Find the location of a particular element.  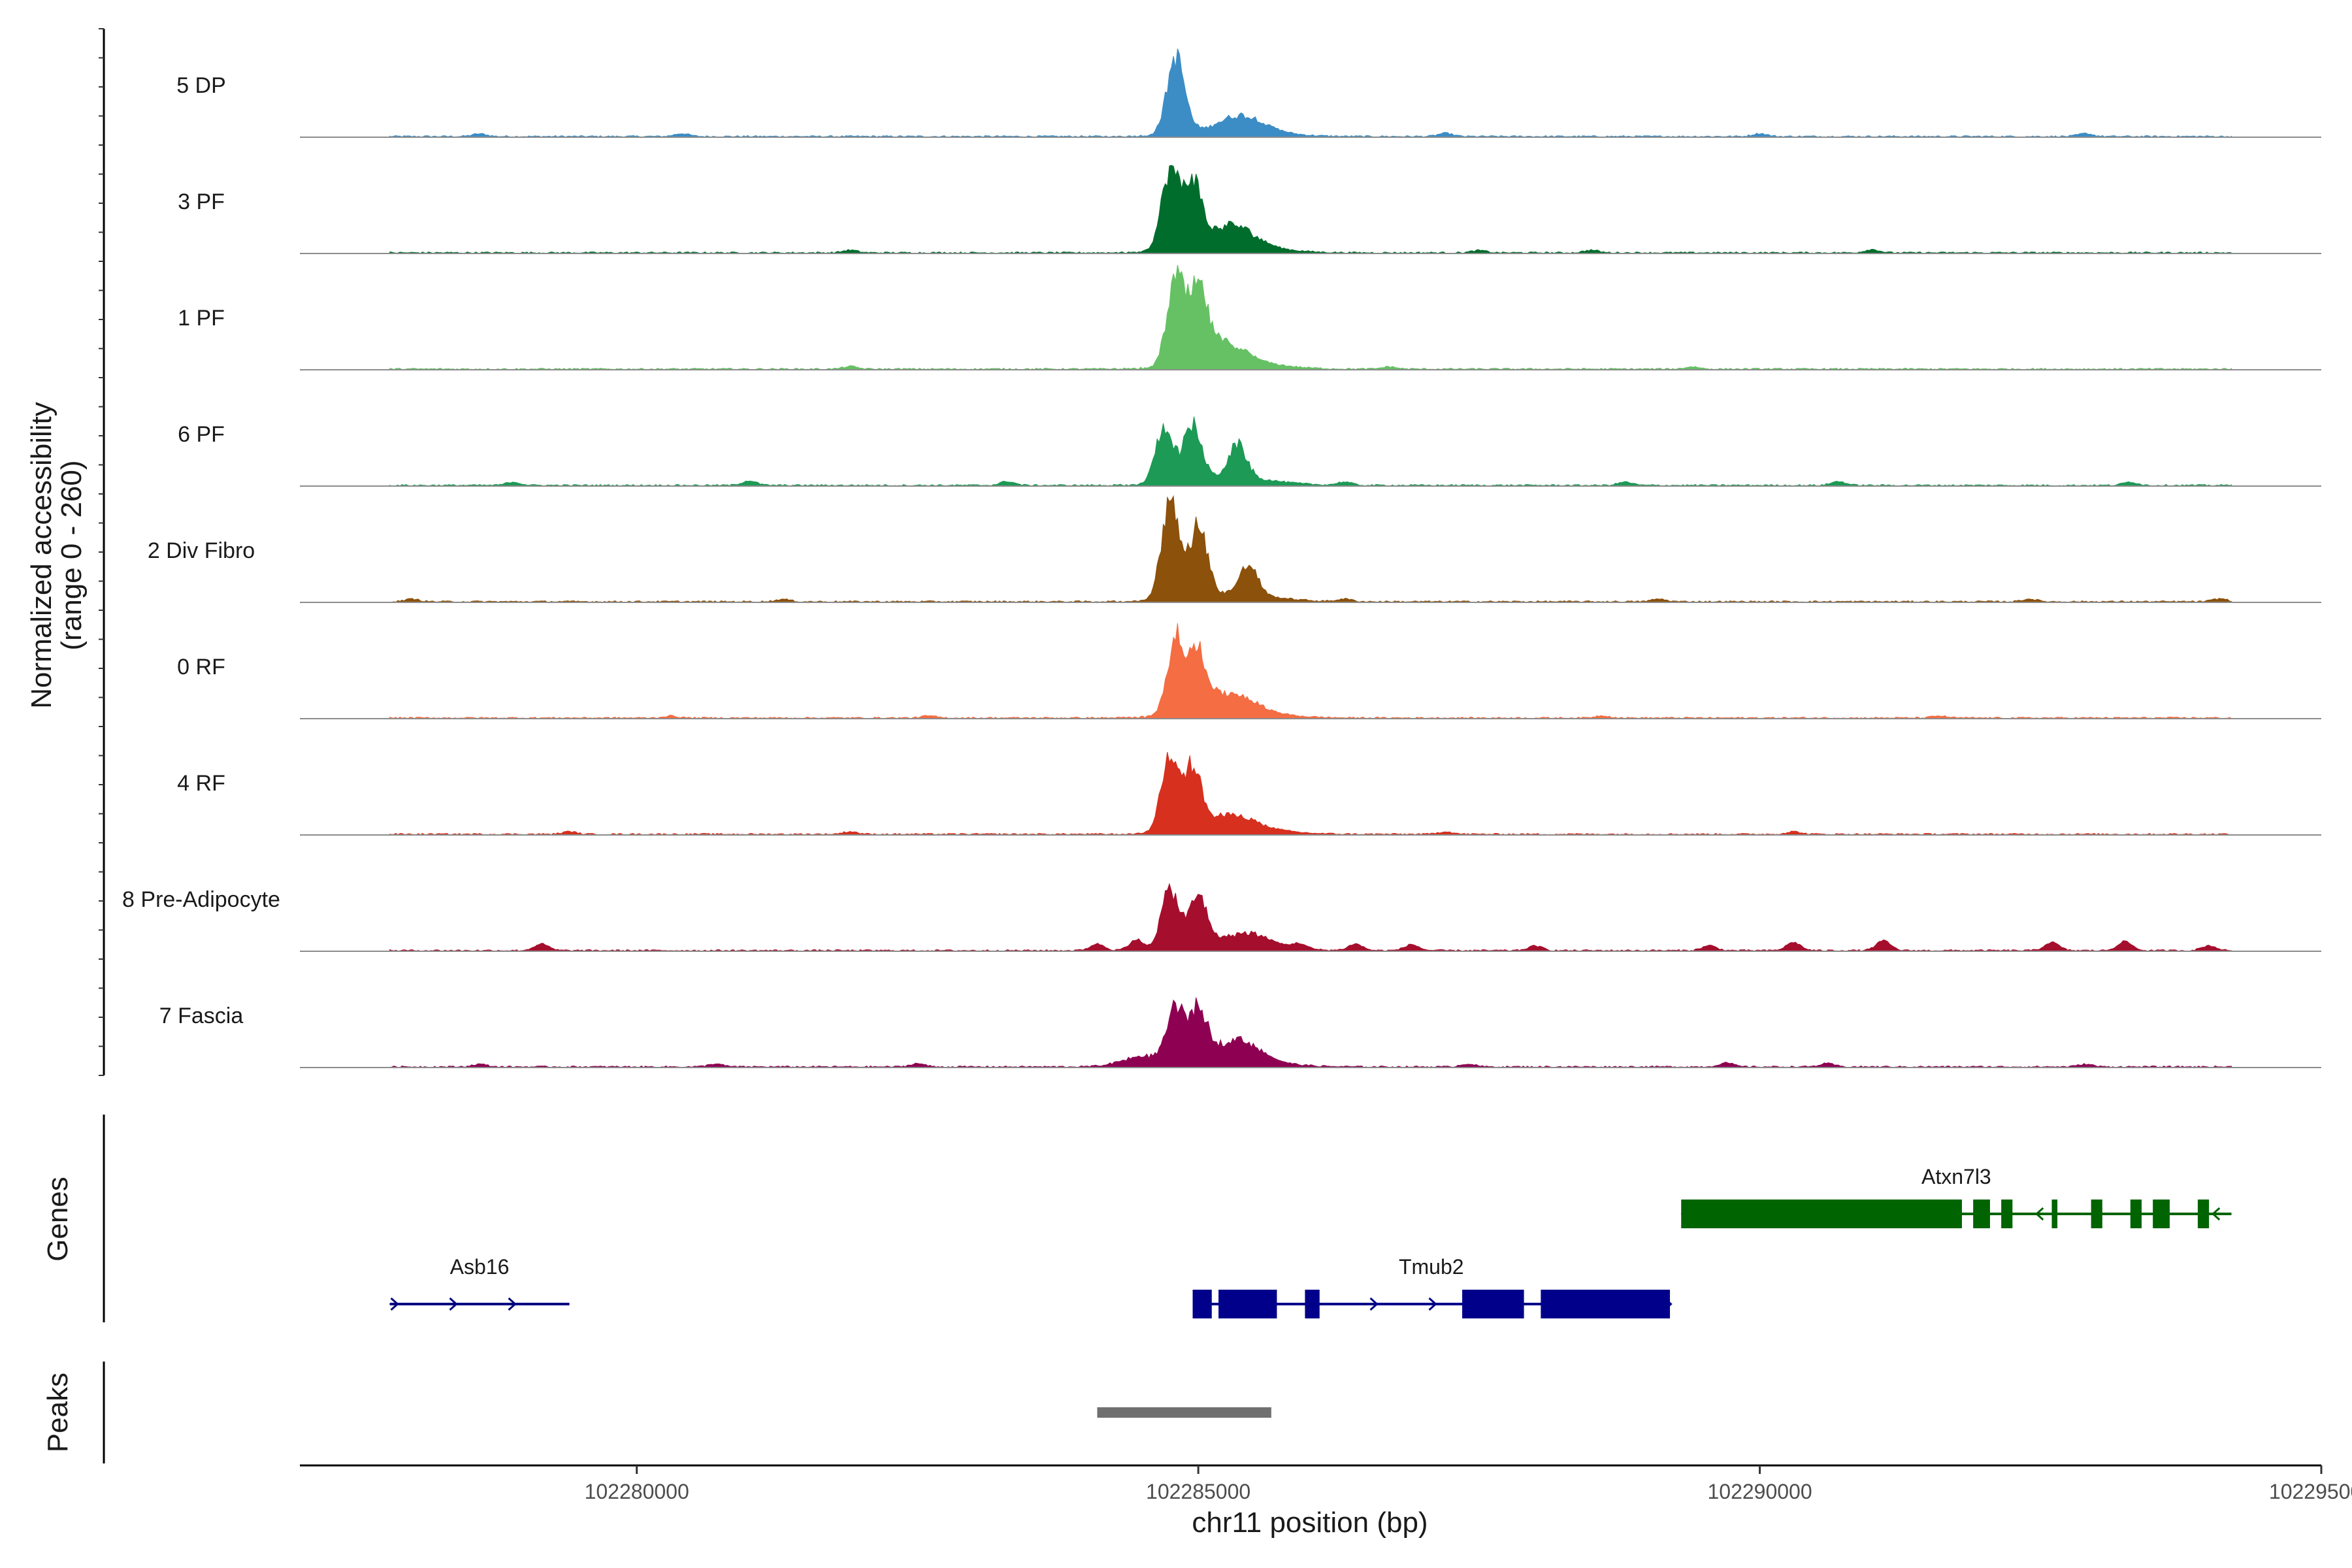

y-axis-title: Normalized accessibility (range 0 - 260) is located at coordinates (56, 555).